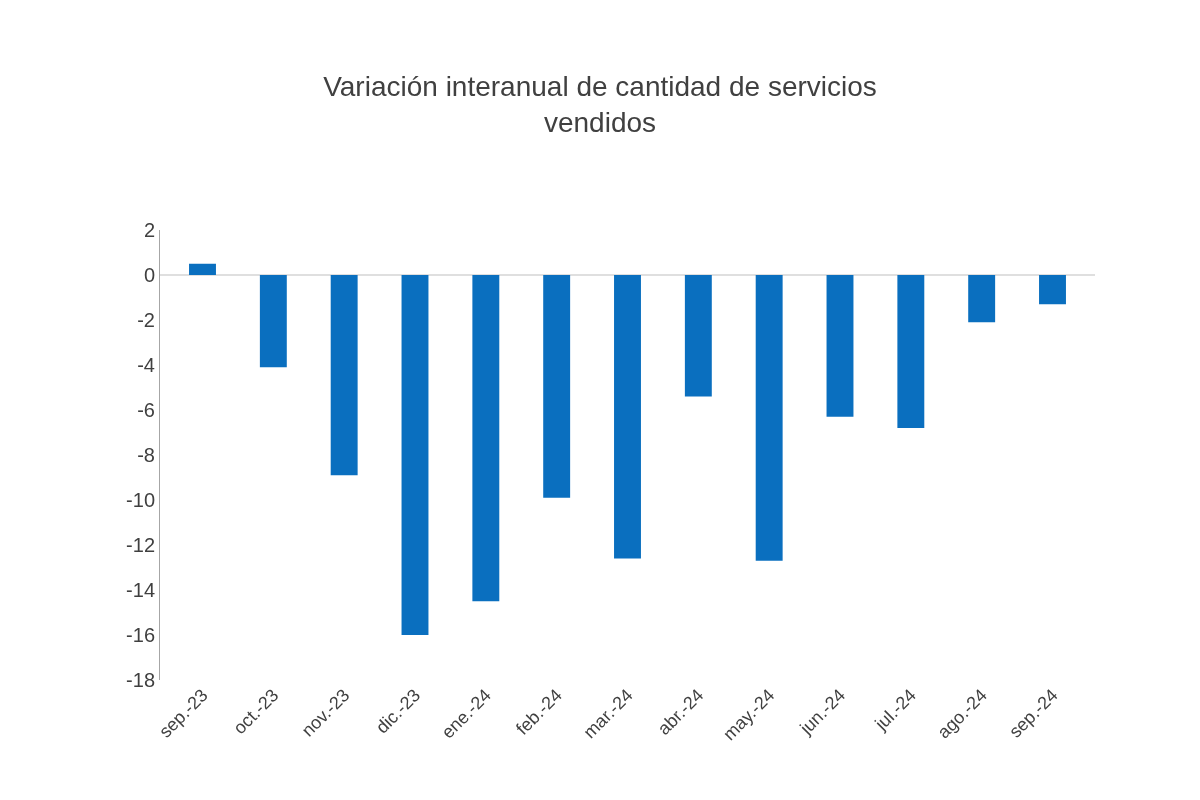  Describe the element at coordinates (146, 365) in the screenshot. I see `y-tick-label: -4` at that location.